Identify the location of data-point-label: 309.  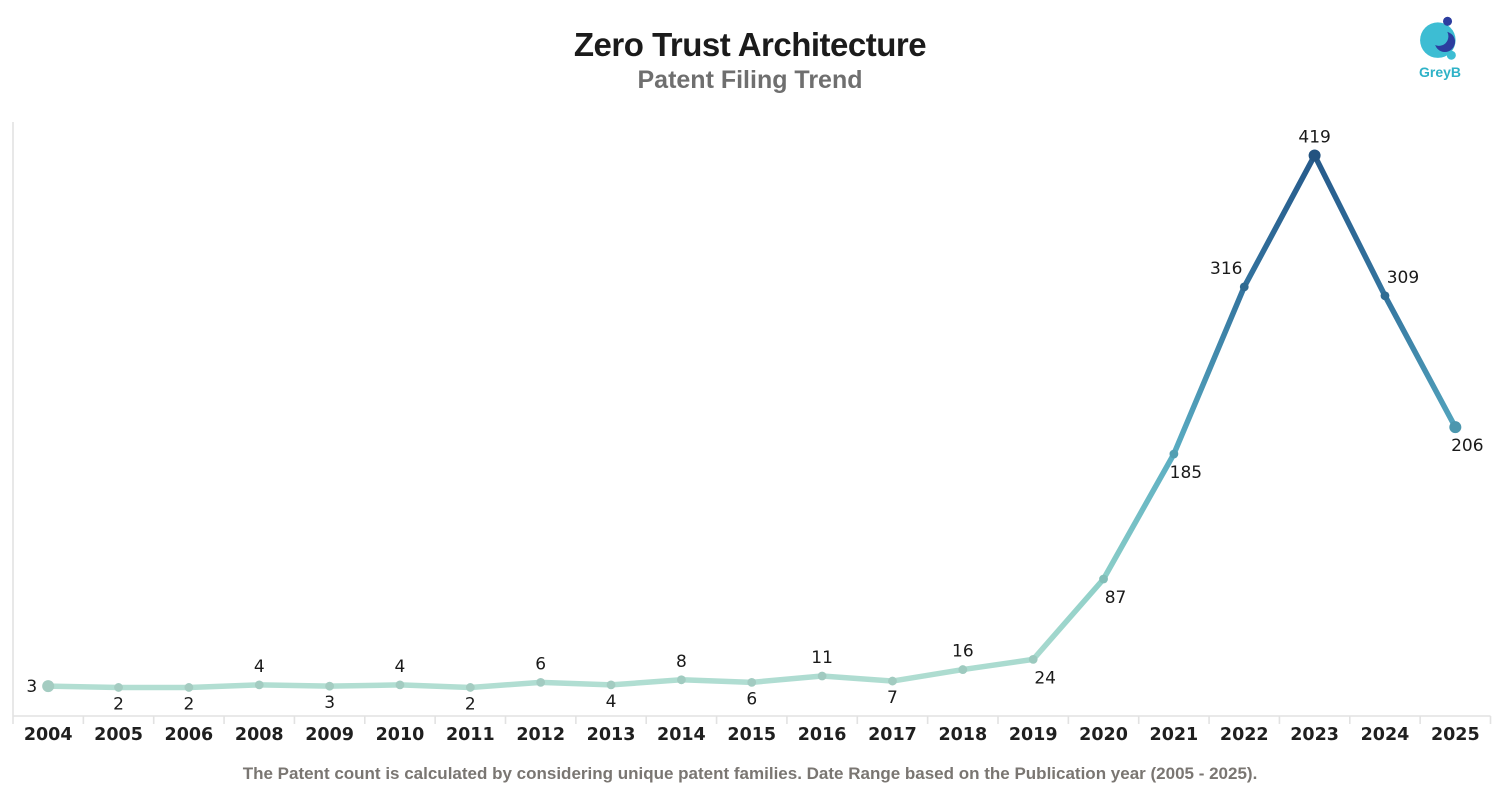
(1403, 278).